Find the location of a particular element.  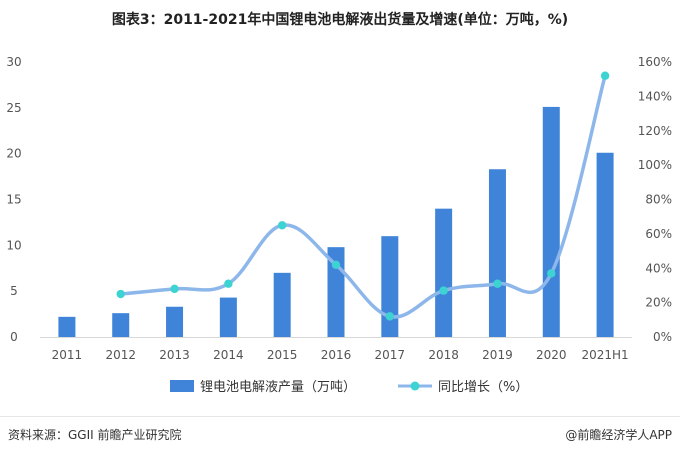

y-right-tick-label: 140% is located at coordinates (655, 96).